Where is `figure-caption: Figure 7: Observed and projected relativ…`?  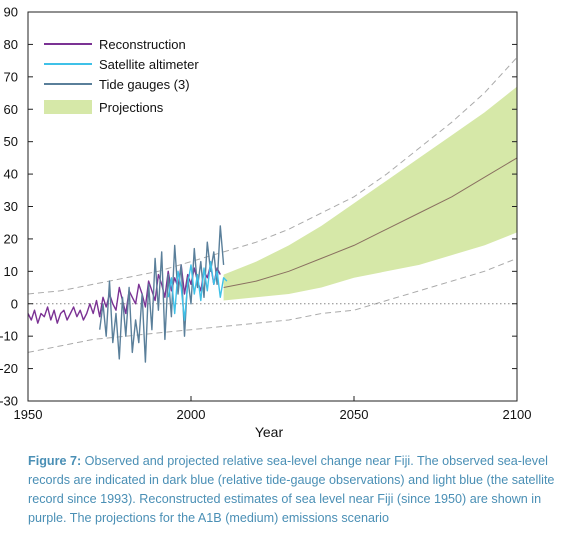 figure-caption: Figure 7: Observed and projected relativ… is located at coordinates (293, 490).